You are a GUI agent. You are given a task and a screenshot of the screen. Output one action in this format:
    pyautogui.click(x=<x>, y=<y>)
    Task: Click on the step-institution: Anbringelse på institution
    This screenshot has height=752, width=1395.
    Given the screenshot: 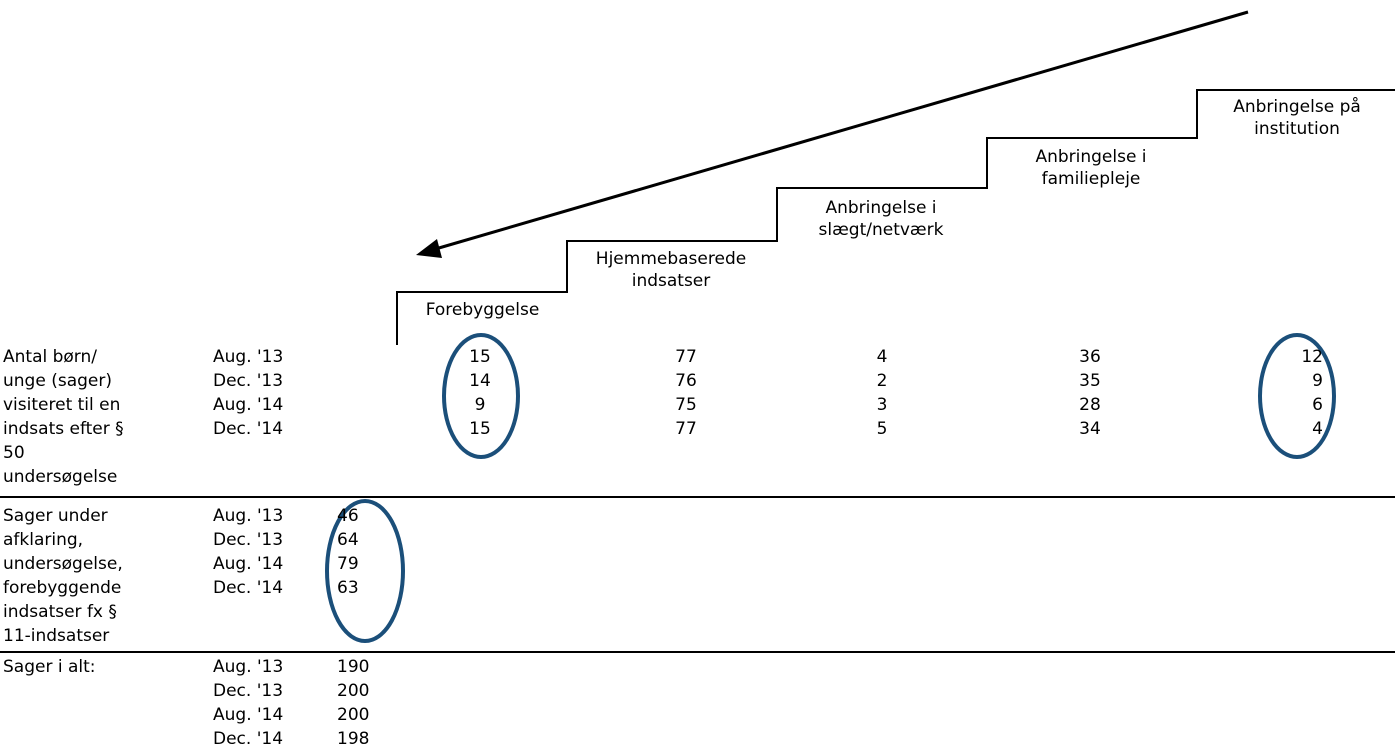 What is the action you would take?
    pyautogui.click(x=1297, y=118)
    